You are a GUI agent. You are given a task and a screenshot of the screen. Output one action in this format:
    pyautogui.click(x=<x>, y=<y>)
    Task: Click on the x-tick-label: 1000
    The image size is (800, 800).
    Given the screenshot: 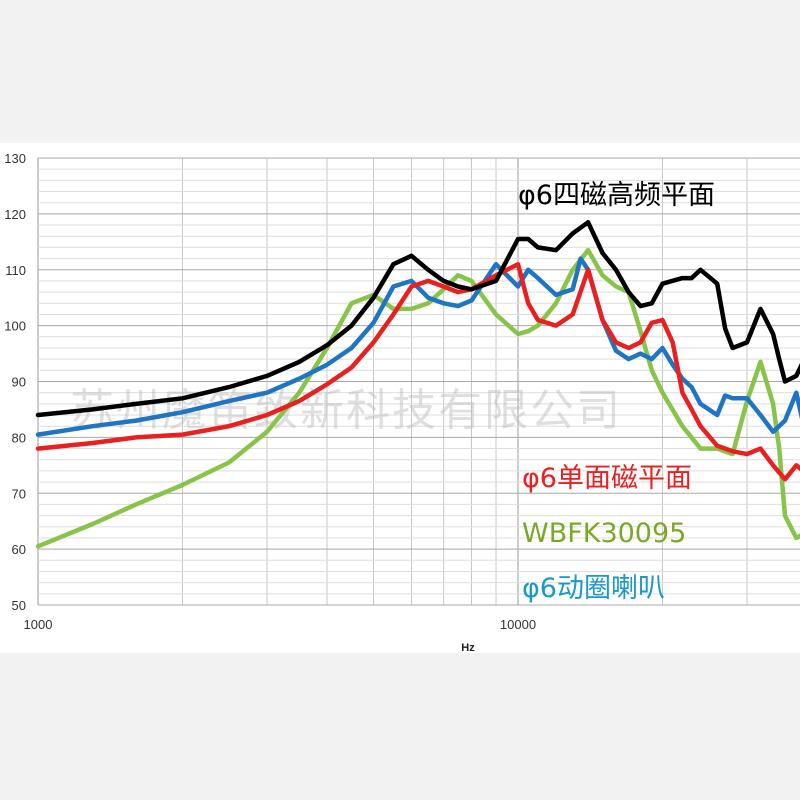 What is the action you would take?
    pyautogui.click(x=38, y=624)
    